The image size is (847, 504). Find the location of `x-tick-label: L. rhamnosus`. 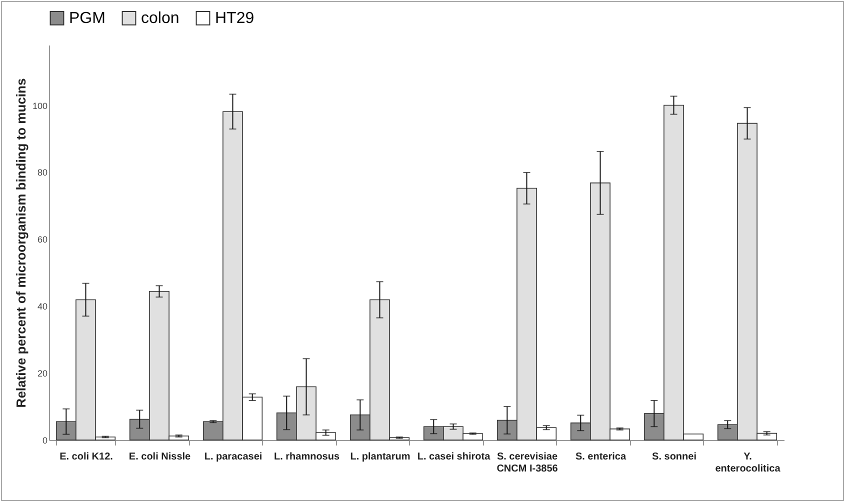

x-tick-label: L. rhamnosus is located at coordinates (307, 457).